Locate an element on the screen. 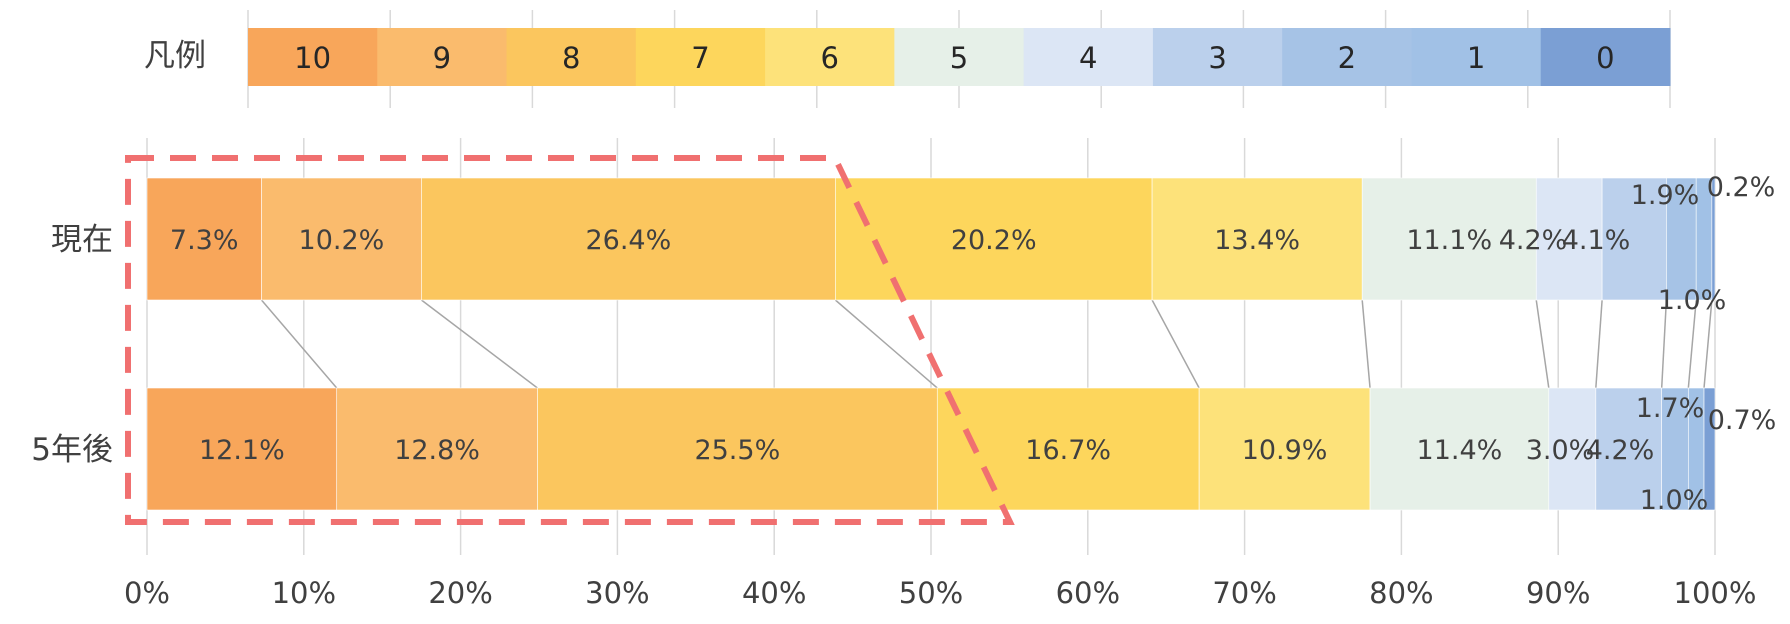 The height and width of the screenshot is (624, 1790). legend-label-8: 8 is located at coordinates (571, 58).